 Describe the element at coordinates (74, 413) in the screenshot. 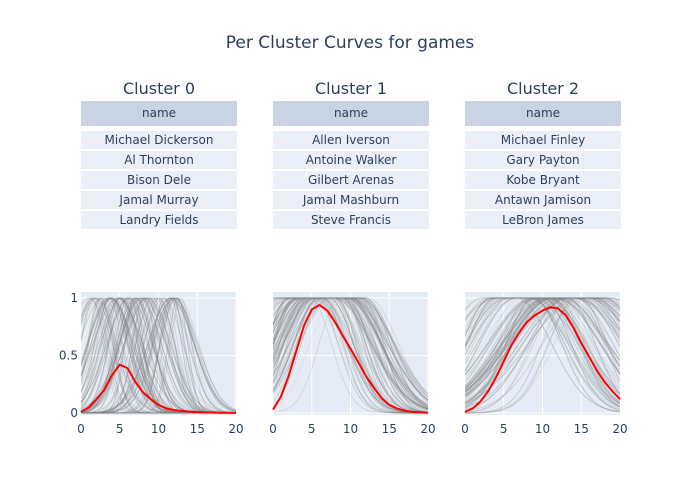

I see `y-tick-label: 0` at that location.